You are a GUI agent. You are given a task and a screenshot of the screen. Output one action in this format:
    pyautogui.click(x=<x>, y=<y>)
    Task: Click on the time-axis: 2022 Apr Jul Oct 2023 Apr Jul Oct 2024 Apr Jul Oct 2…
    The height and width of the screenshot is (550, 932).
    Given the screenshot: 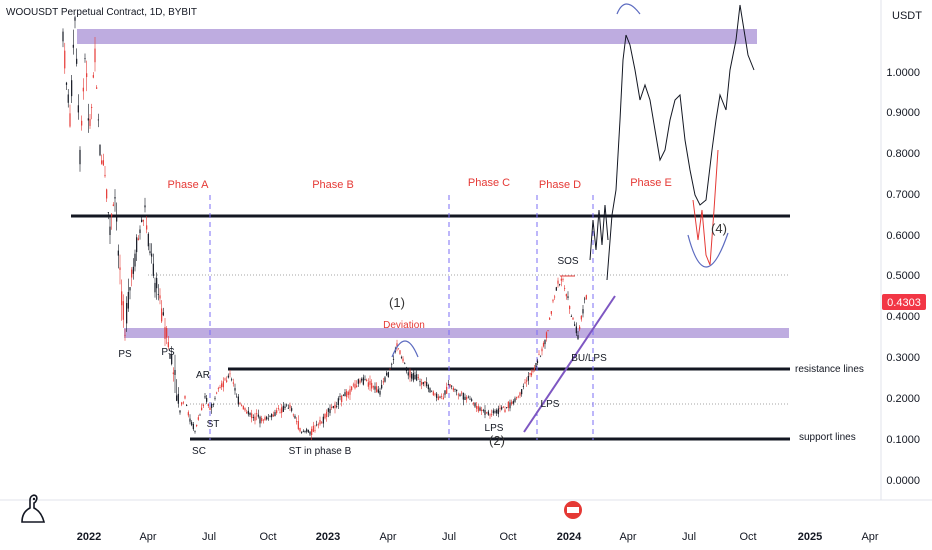 What is the action you would take?
    pyautogui.click(x=478, y=537)
    